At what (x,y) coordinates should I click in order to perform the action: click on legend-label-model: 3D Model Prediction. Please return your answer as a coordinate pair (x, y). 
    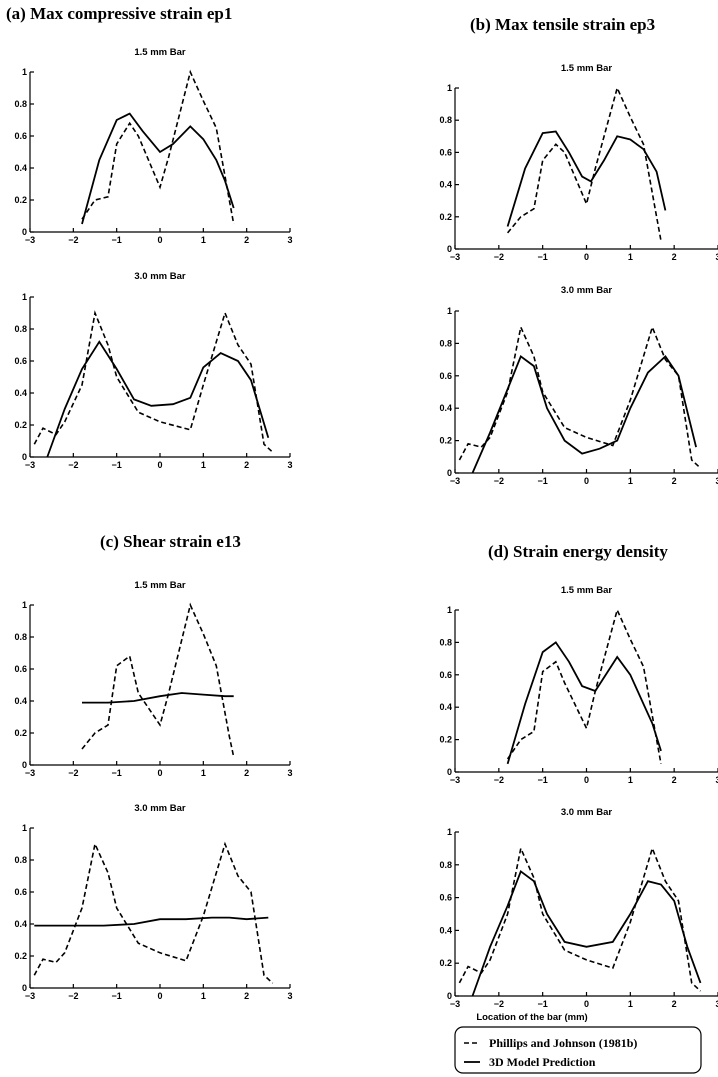
    Looking at the image, I should click on (542, 1062).